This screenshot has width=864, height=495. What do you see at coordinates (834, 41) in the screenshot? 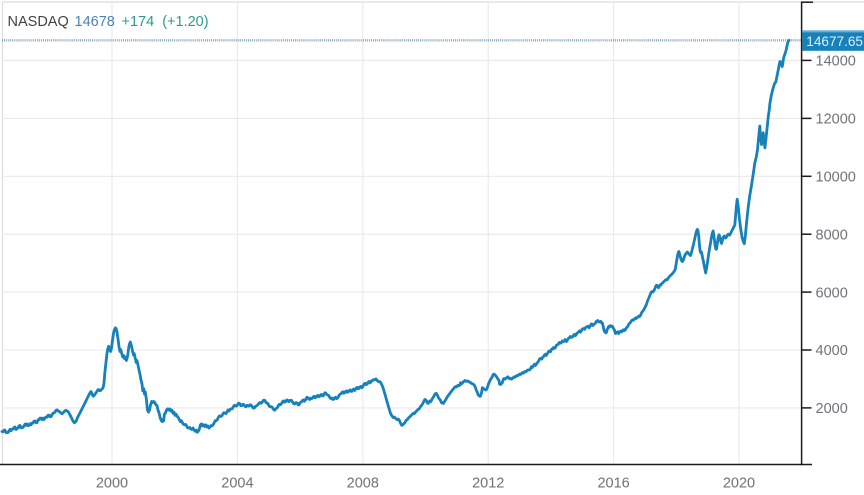
I see `svg-text: 14677.65` at bounding box center [834, 41].